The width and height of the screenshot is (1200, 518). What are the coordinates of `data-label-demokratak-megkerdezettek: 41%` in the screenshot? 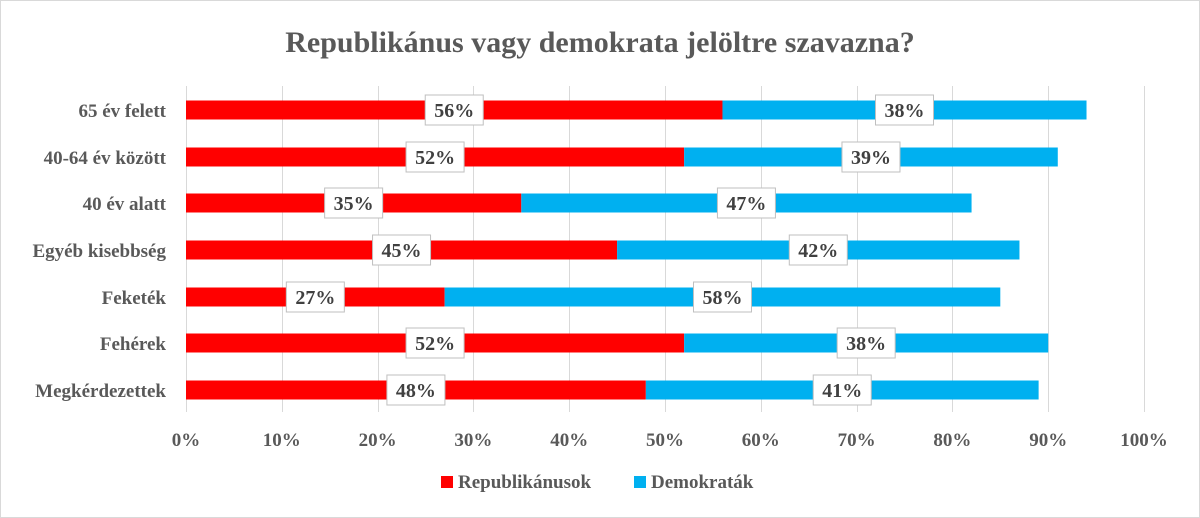 It's located at (842, 391).